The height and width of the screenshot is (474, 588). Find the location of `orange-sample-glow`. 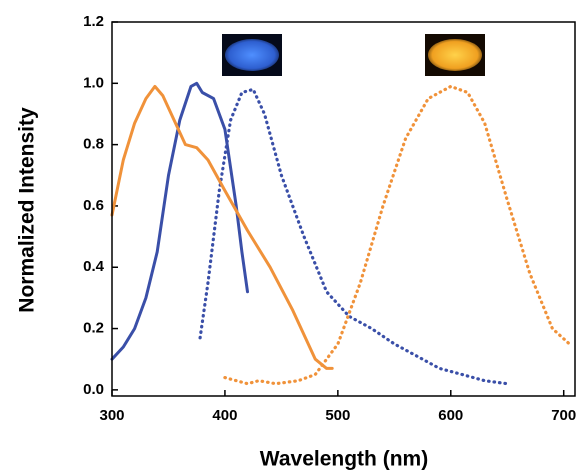

orange-sample-glow is located at coordinates (455, 55).